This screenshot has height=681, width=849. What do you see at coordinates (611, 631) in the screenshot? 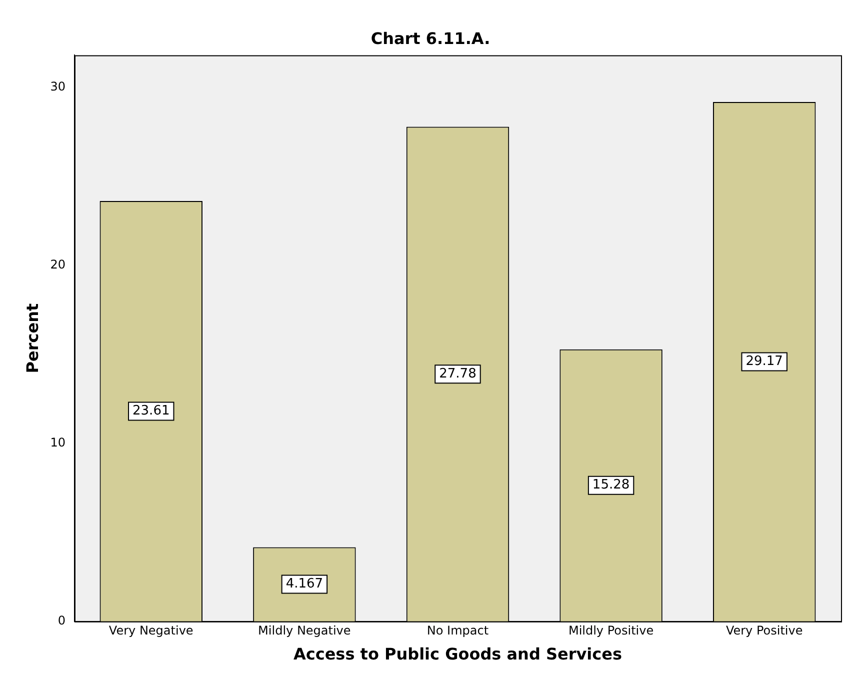
I see `x-tick-label: Mildly Positive` at bounding box center [611, 631].